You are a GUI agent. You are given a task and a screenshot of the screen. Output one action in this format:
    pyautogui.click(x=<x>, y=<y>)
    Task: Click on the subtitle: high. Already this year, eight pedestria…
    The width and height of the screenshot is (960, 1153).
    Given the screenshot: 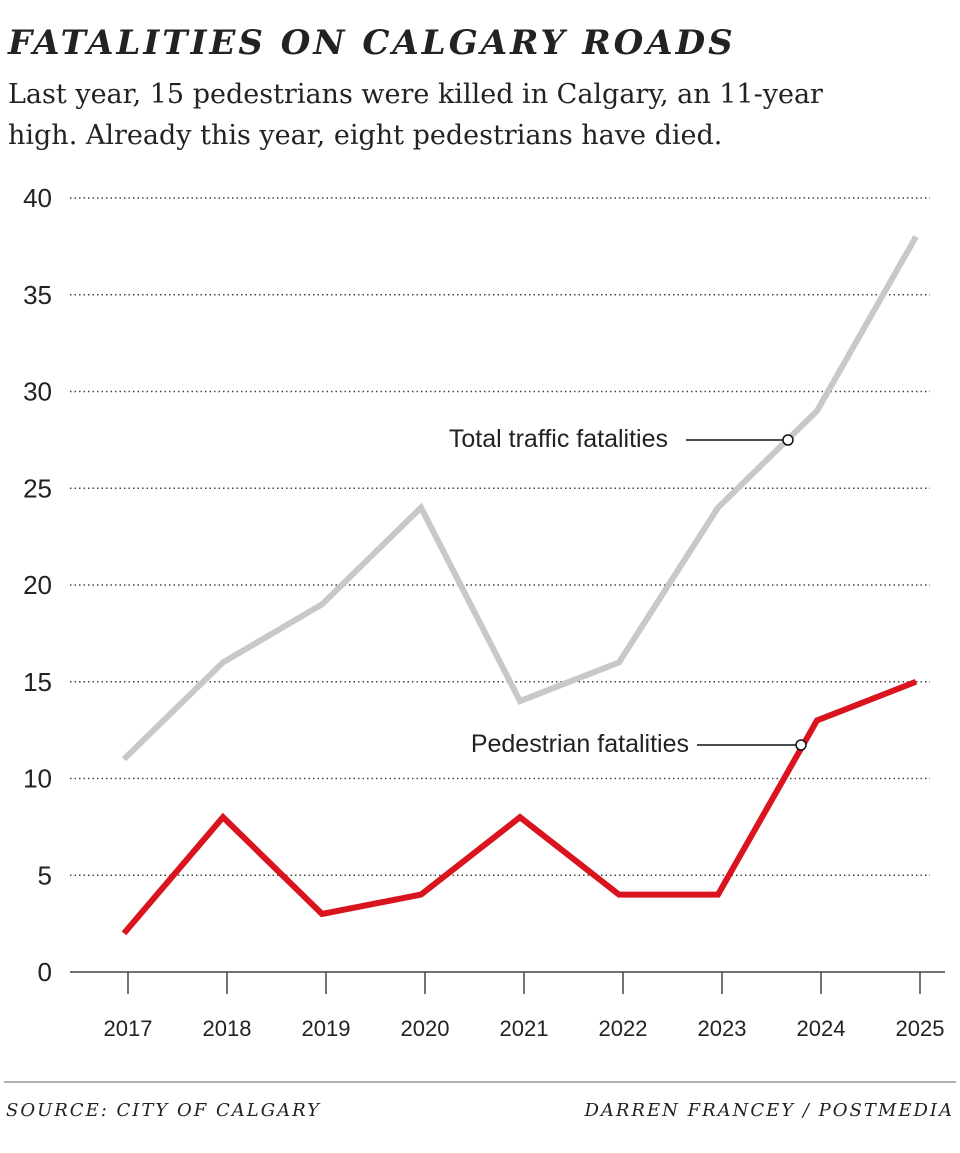 What is the action you would take?
    pyautogui.click(x=365, y=135)
    